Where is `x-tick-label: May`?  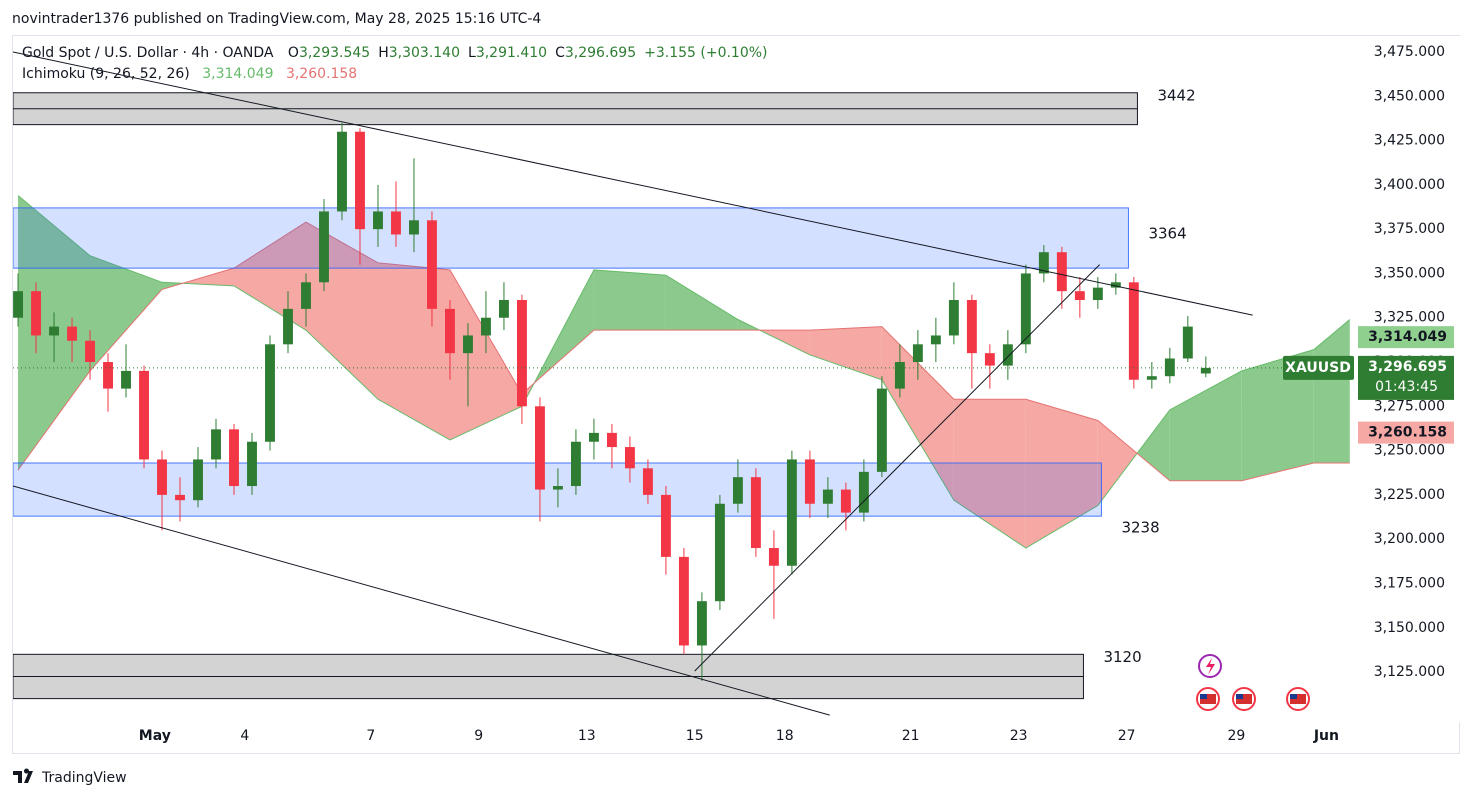
x-tick-label: May is located at coordinates (155, 736).